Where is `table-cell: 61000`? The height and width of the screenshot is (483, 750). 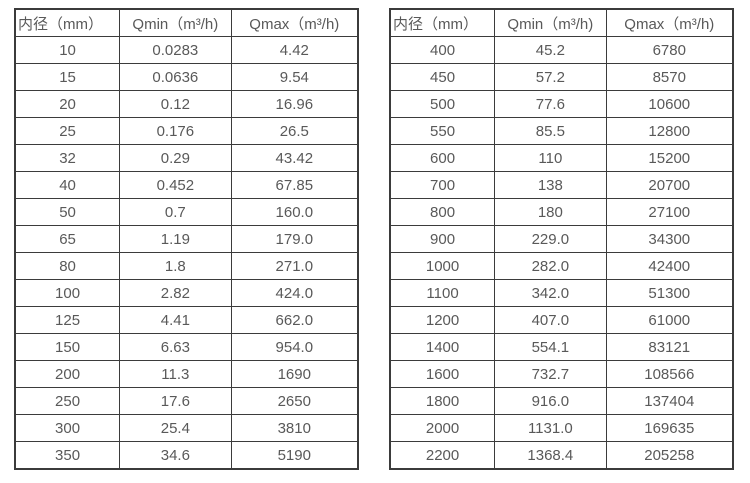 table-cell: 61000 is located at coordinates (669, 320).